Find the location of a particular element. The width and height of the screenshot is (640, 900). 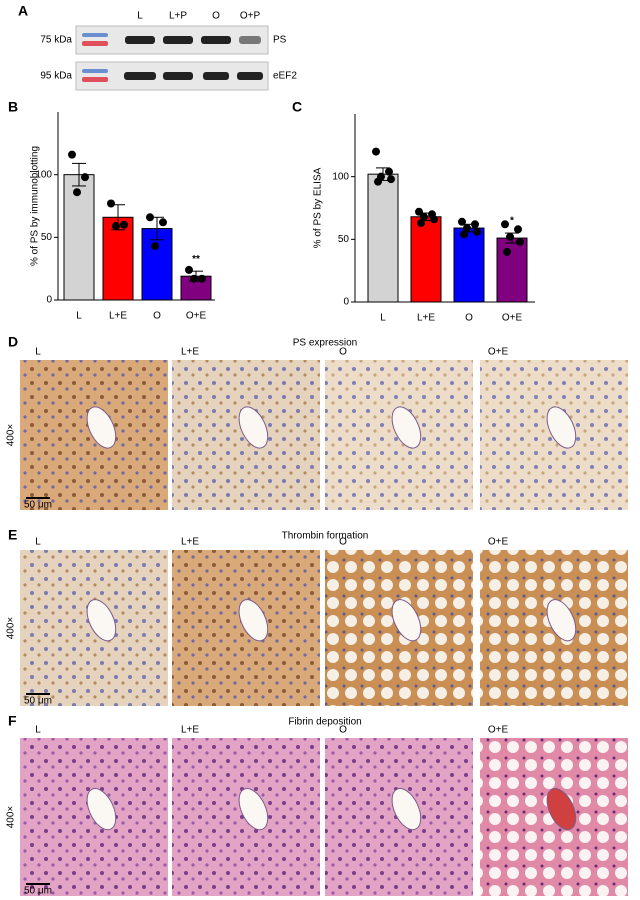

lane-label: L is located at coordinates (140, 16).